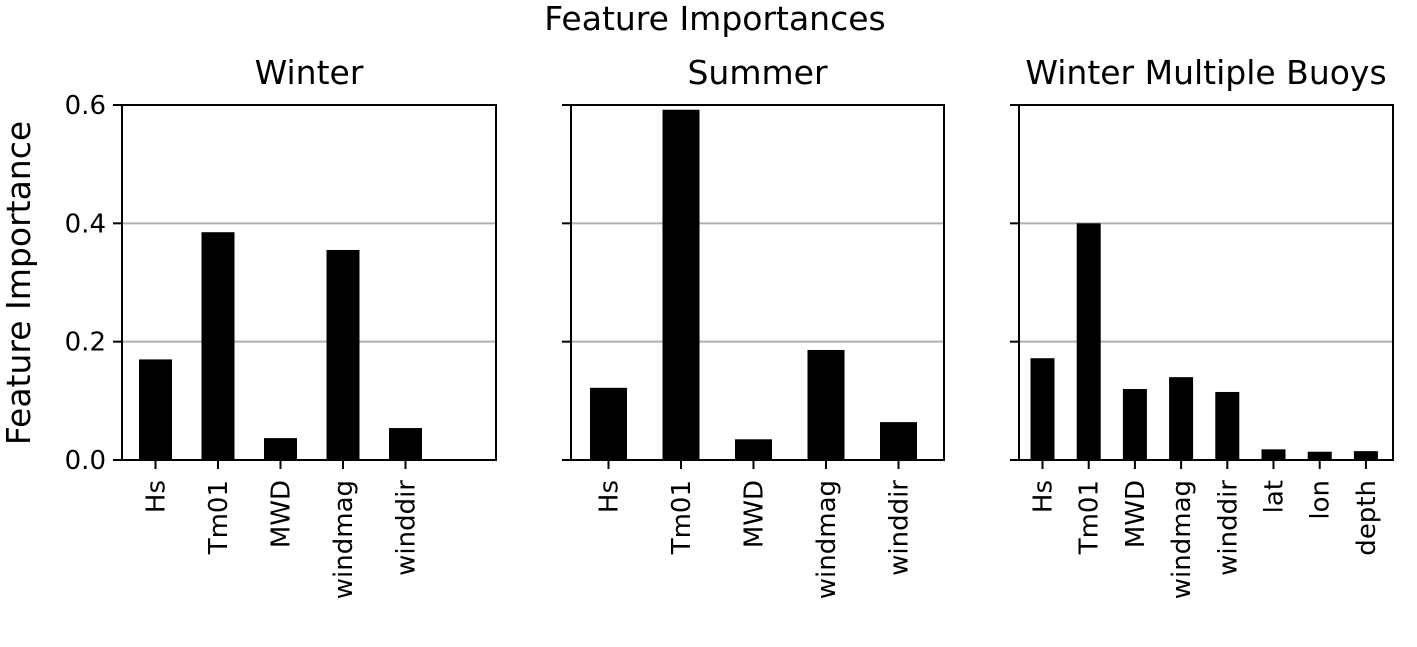 This screenshot has width=1417, height=647. I want to click on ytick-label: 0.2, so click(85, 343).